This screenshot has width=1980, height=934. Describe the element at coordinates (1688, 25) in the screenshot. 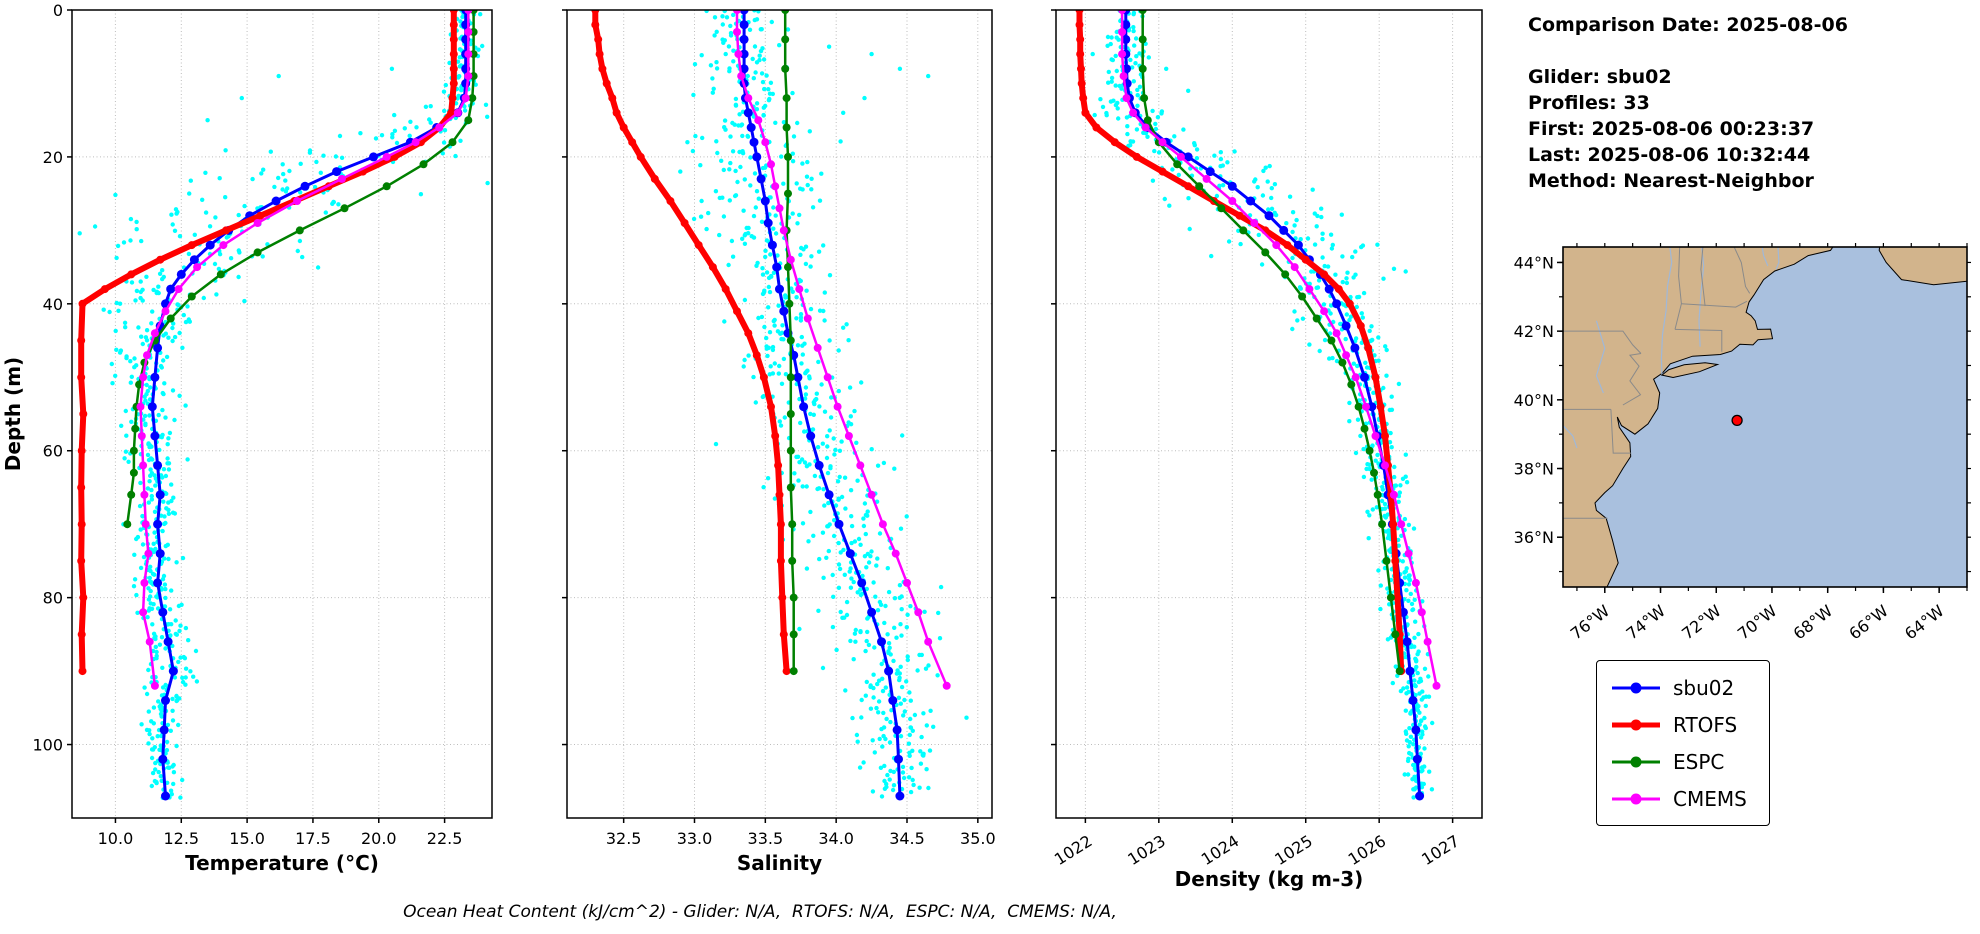

I see `comparison-date-line: Comparison Date: 2025-08-06` at that location.